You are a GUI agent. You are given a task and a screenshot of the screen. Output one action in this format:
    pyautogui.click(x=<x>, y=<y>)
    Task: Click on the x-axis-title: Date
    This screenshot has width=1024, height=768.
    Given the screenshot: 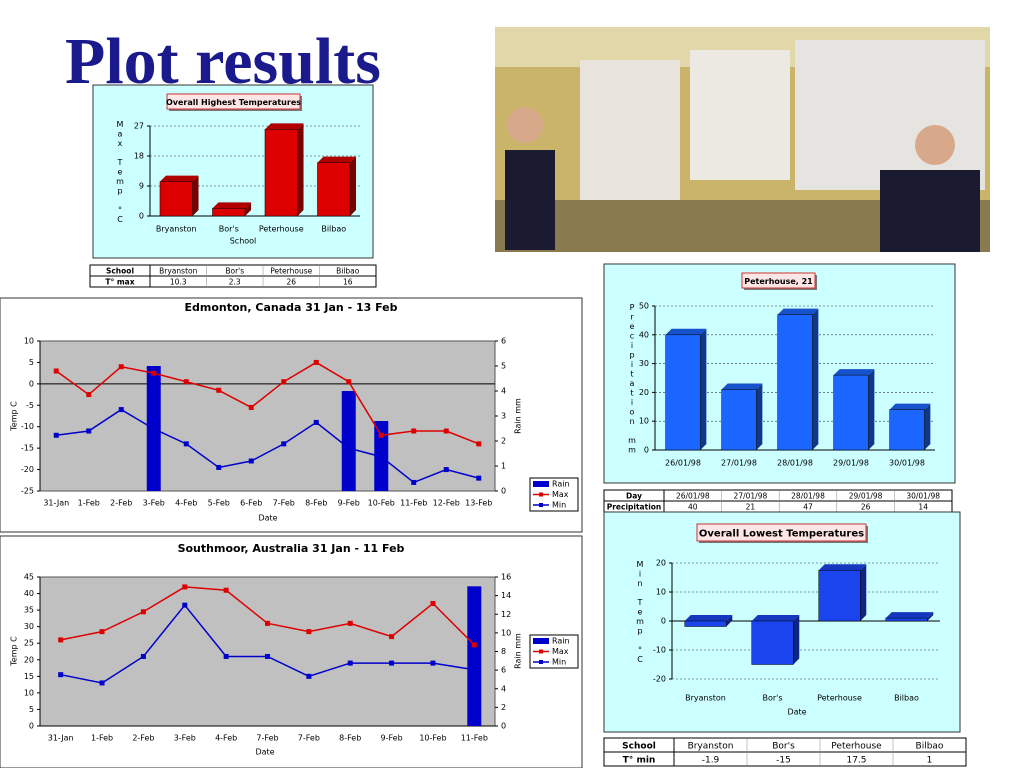 What is the action you would take?
    pyautogui.click(x=264, y=752)
    